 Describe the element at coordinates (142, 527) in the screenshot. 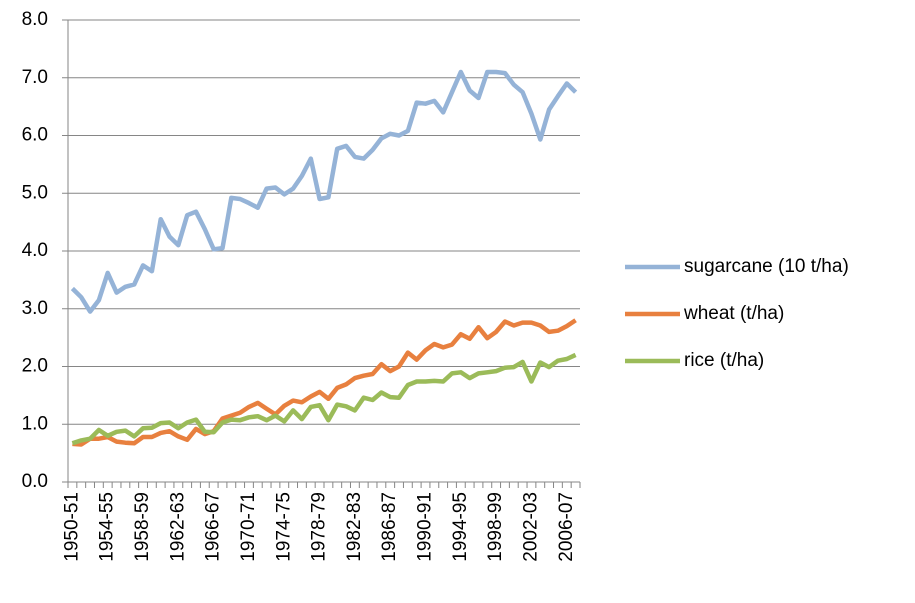

I see `x-tick-label: 1958-59` at that location.